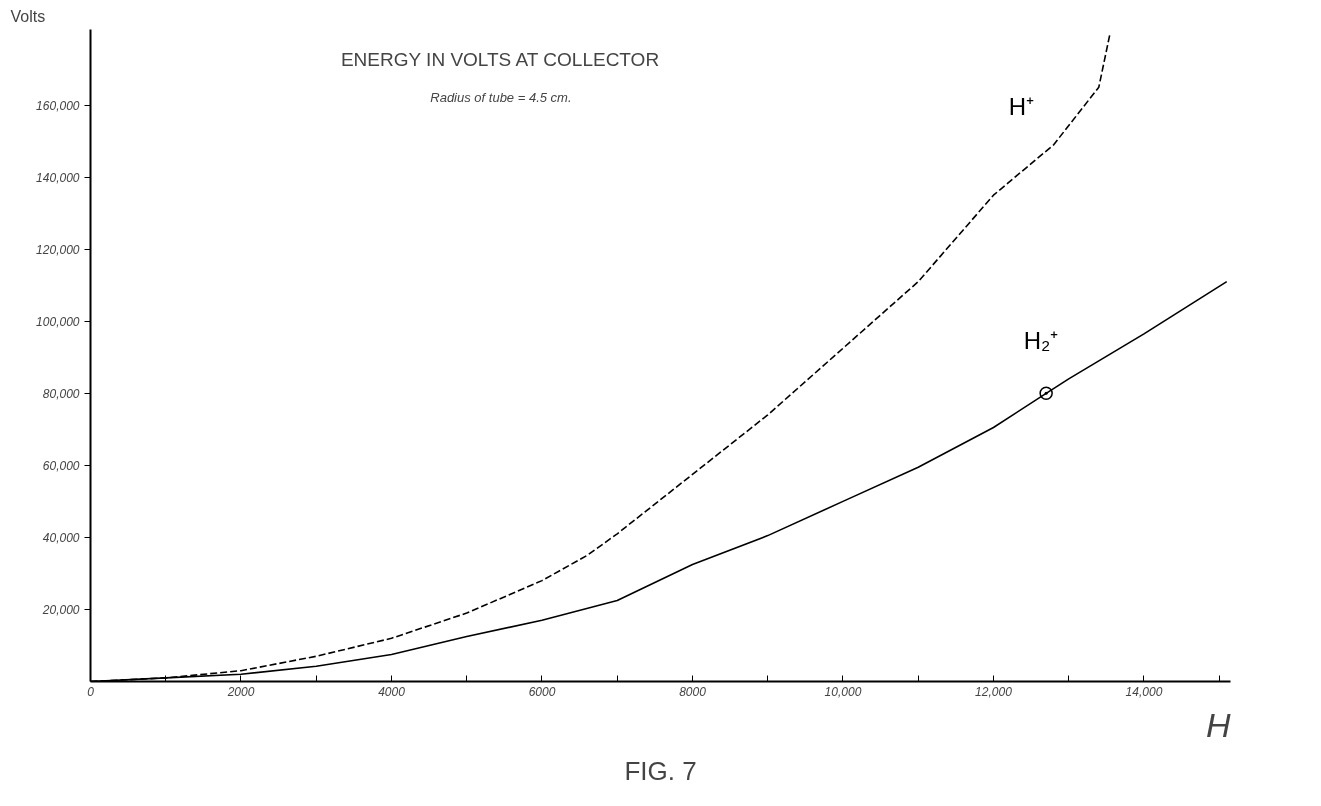  Describe the element at coordinates (61, 393) in the screenshot. I see `y-tick-label: 80,000` at that location.